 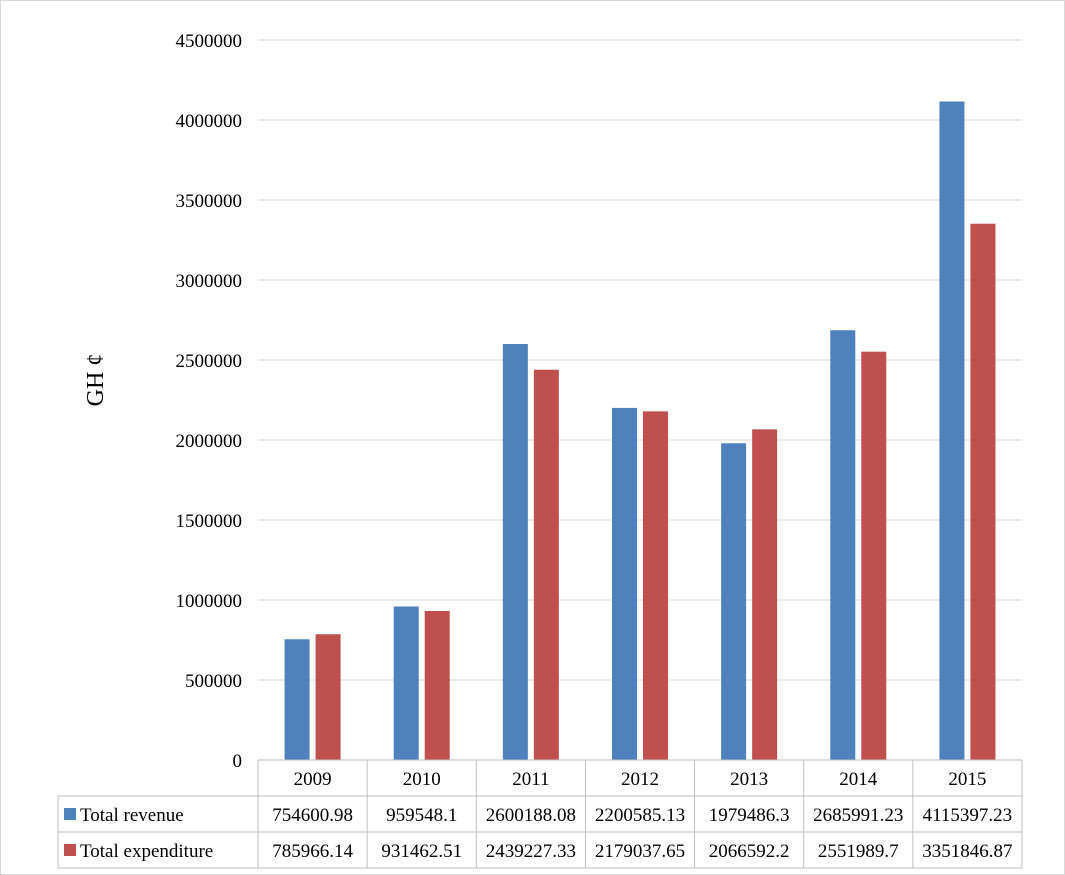 I want to click on data-value-label: 931462.51, so click(x=421, y=851).